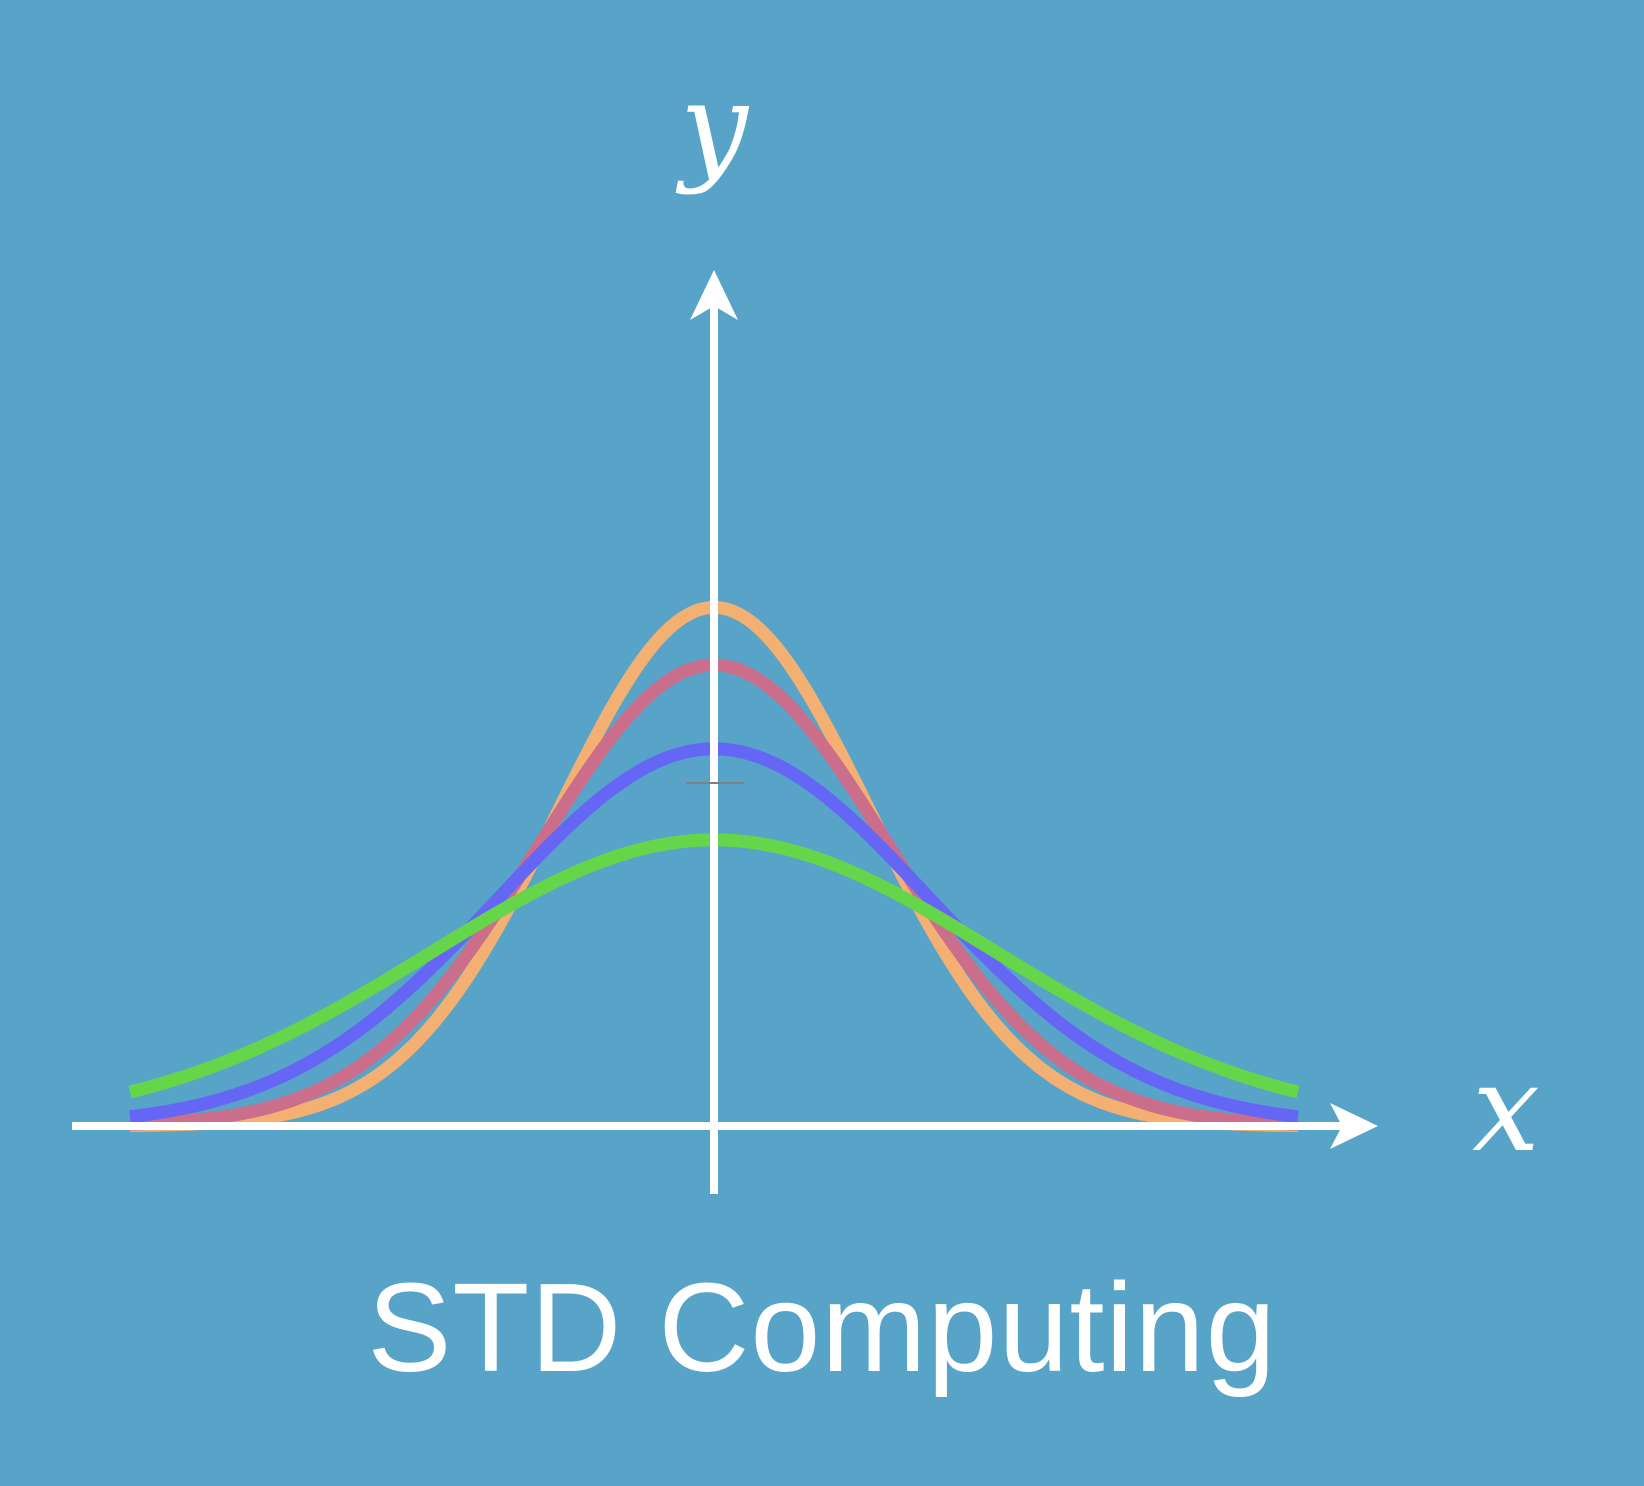 The image size is (1644, 1486). What do you see at coordinates (712, 127) in the screenshot?
I see `y-axis-label: y` at bounding box center [712, 127].